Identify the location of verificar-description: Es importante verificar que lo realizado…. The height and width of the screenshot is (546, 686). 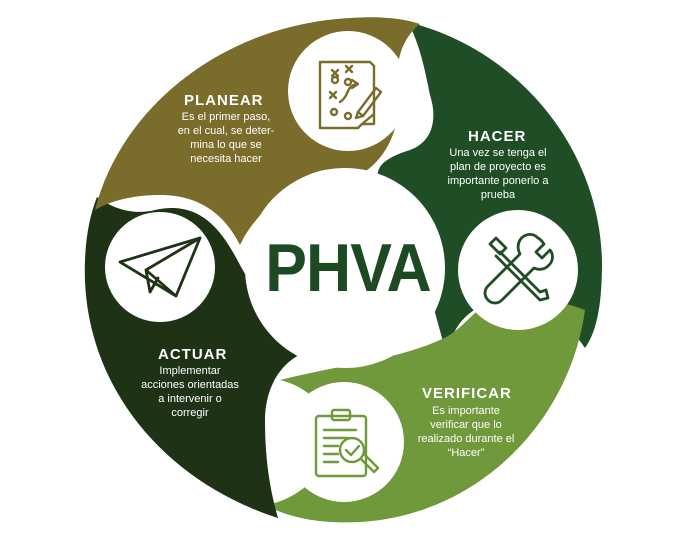
(466, 432).